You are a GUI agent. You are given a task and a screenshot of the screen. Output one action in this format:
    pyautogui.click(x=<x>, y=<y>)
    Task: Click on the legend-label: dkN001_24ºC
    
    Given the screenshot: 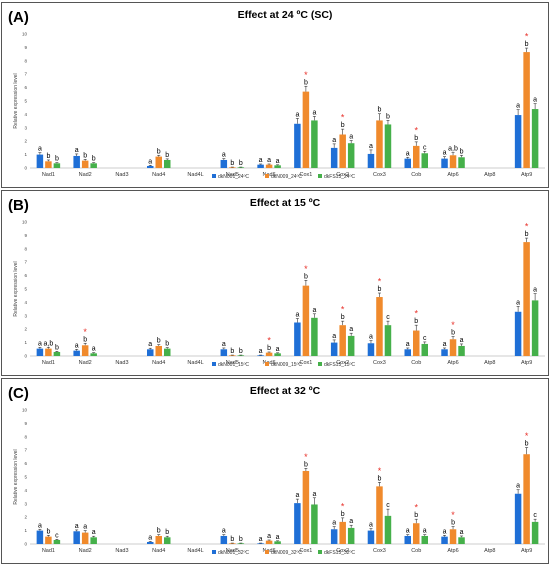 What is the action you would take?
    pyautogui.click(x=233, y=177)
    